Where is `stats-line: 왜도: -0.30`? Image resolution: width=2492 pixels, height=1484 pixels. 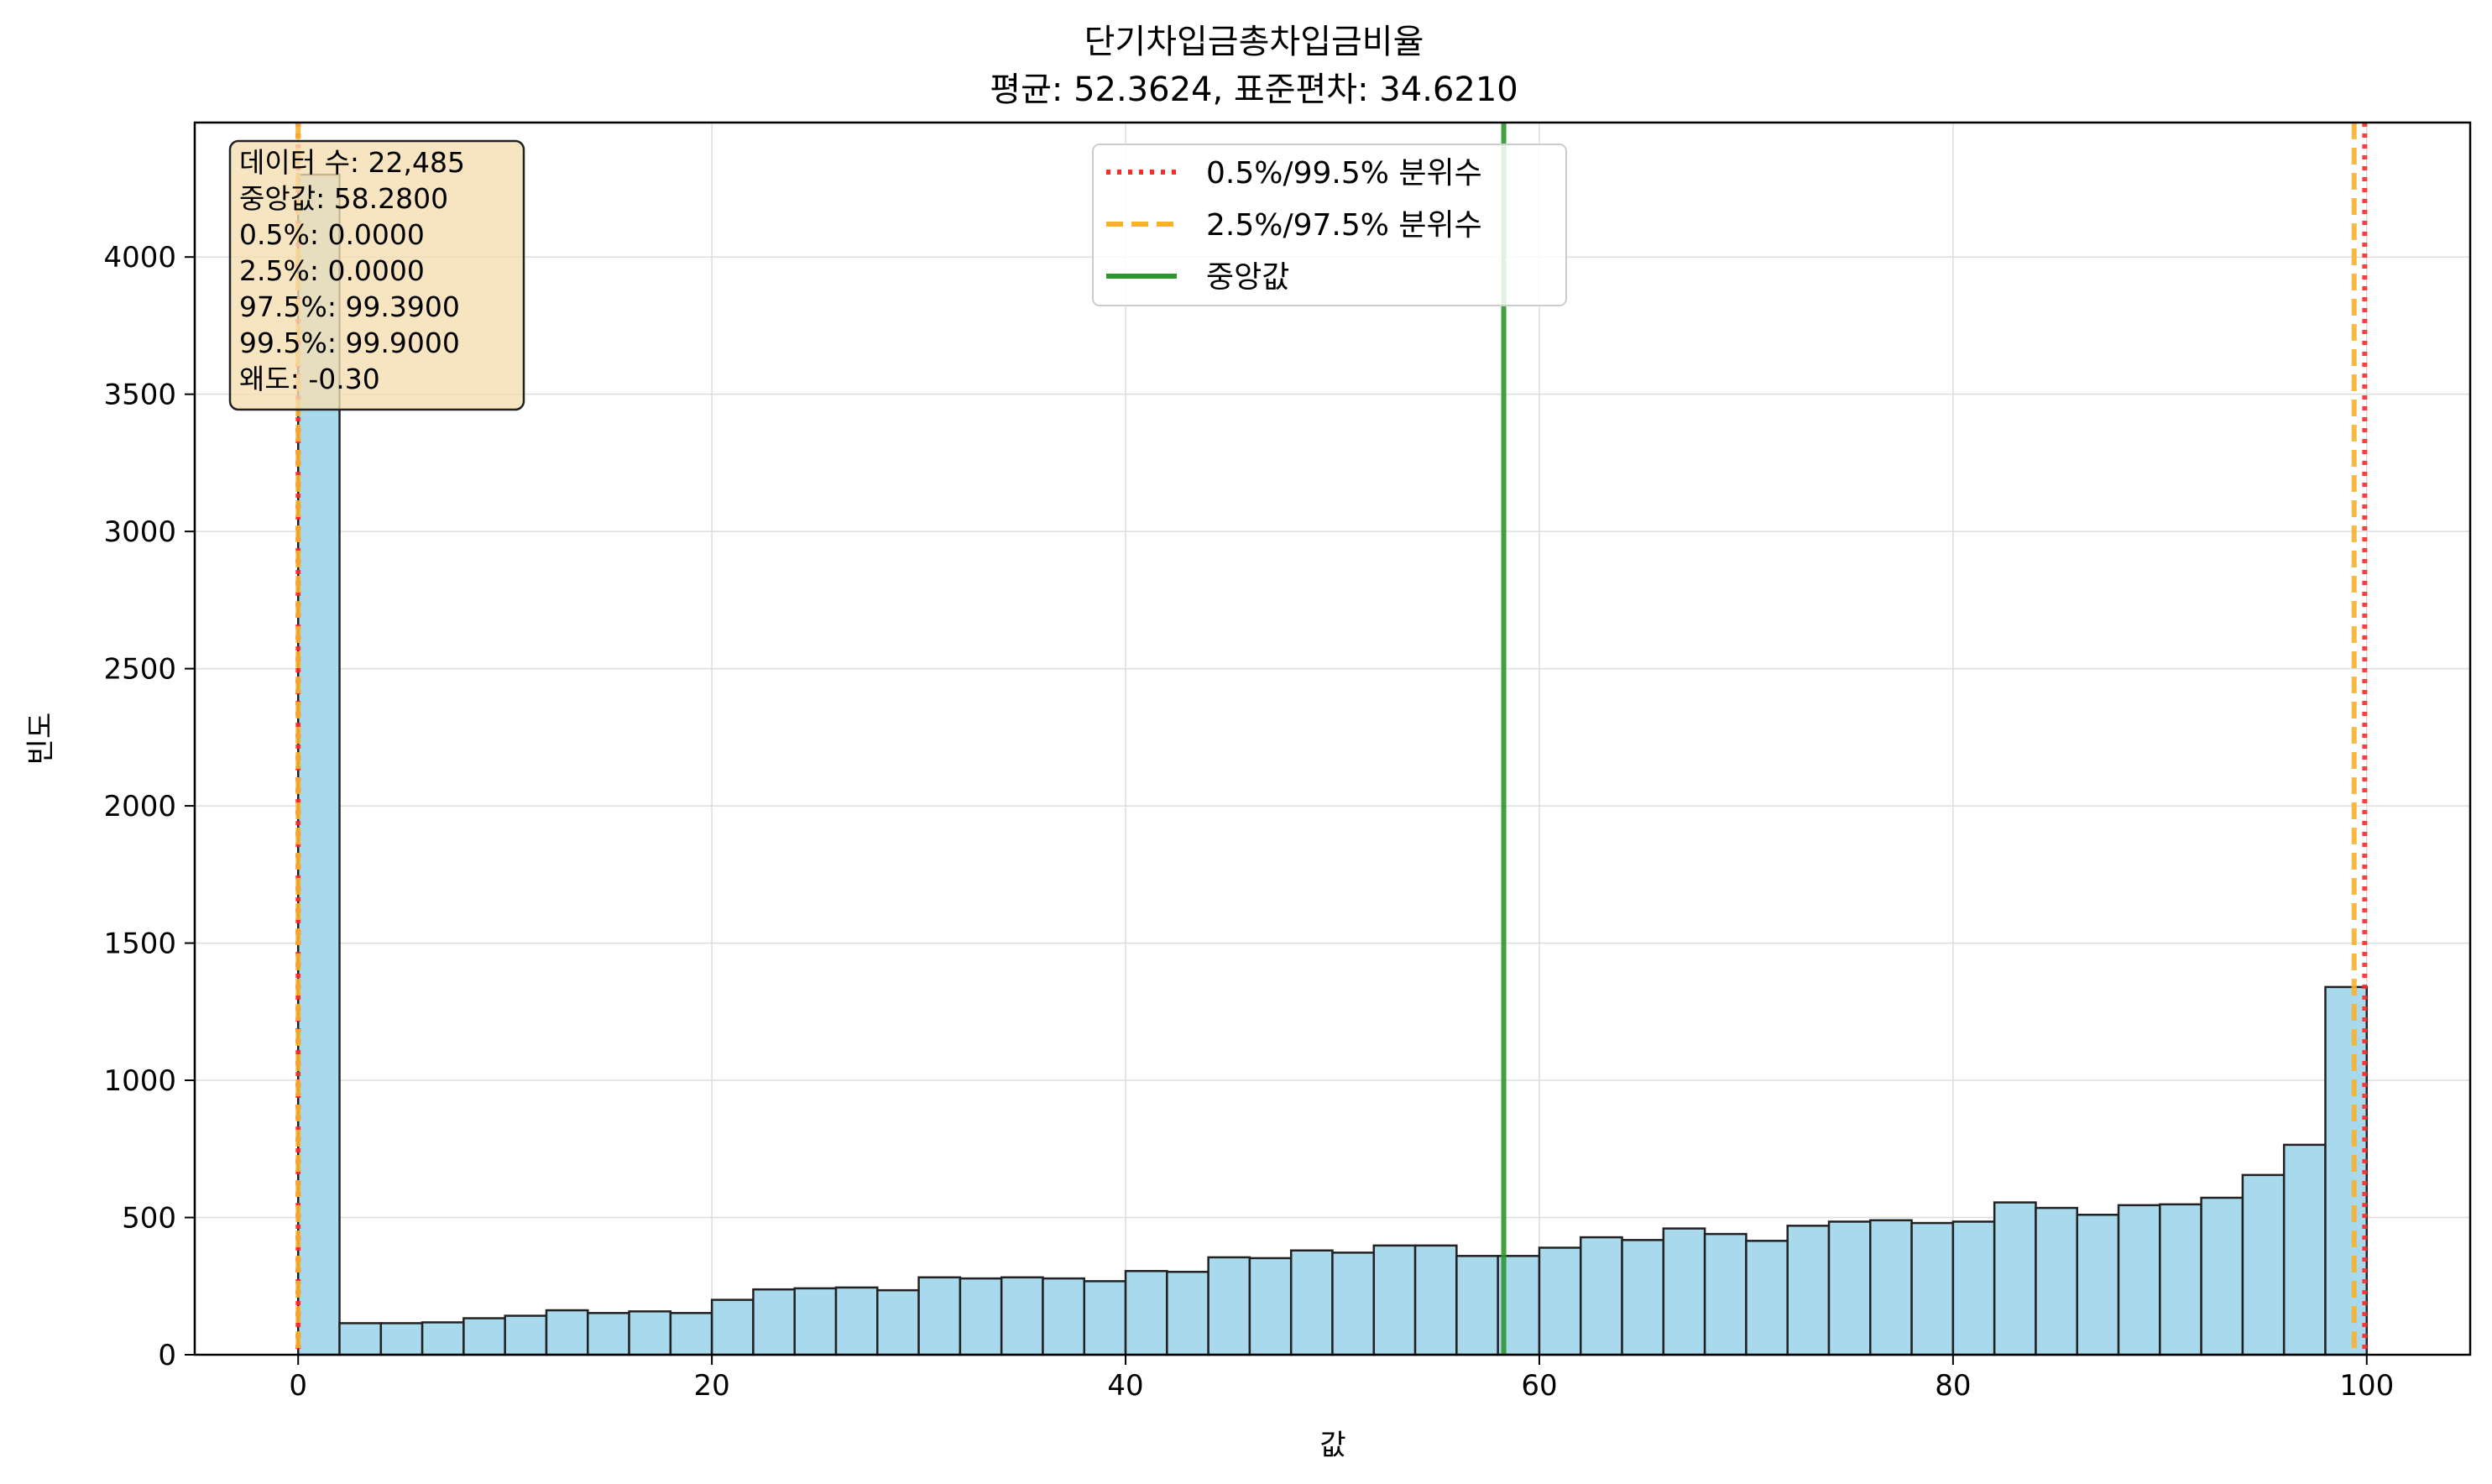
stats-line: 왜도: -0.30 is located at coordinates (309, 379).